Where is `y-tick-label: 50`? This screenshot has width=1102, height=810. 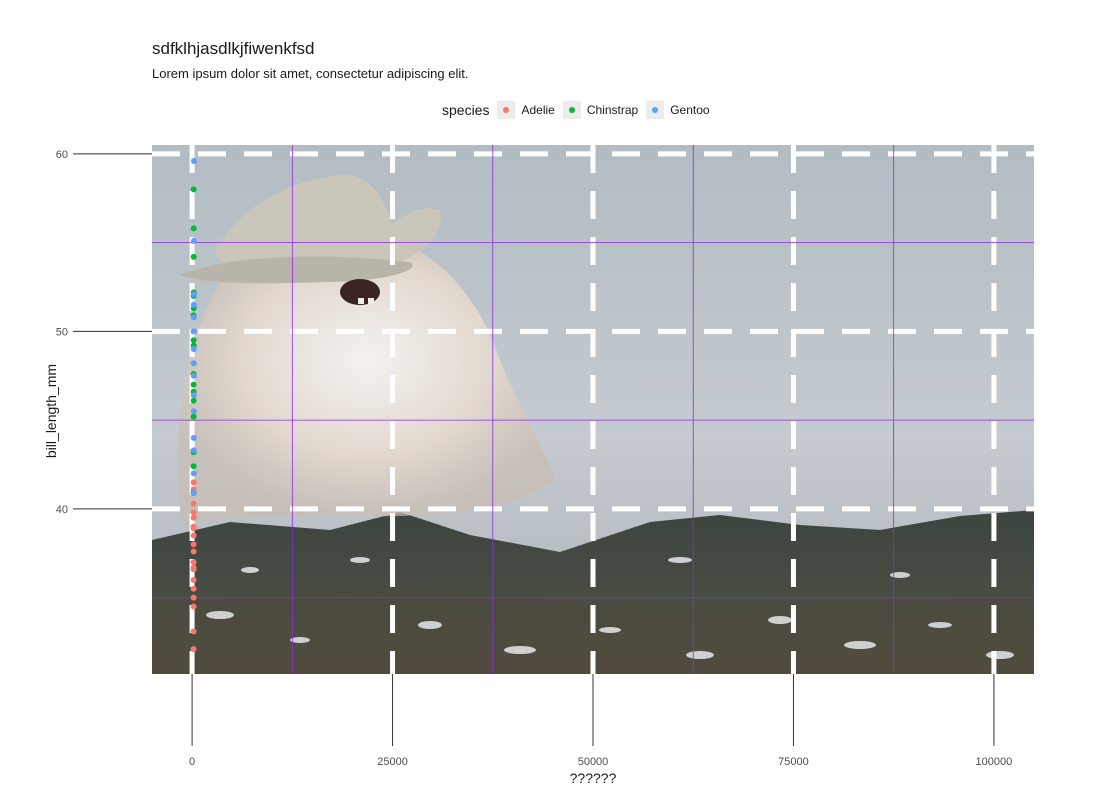 y-tick-label: 50 is located at coordinates (62, 332).